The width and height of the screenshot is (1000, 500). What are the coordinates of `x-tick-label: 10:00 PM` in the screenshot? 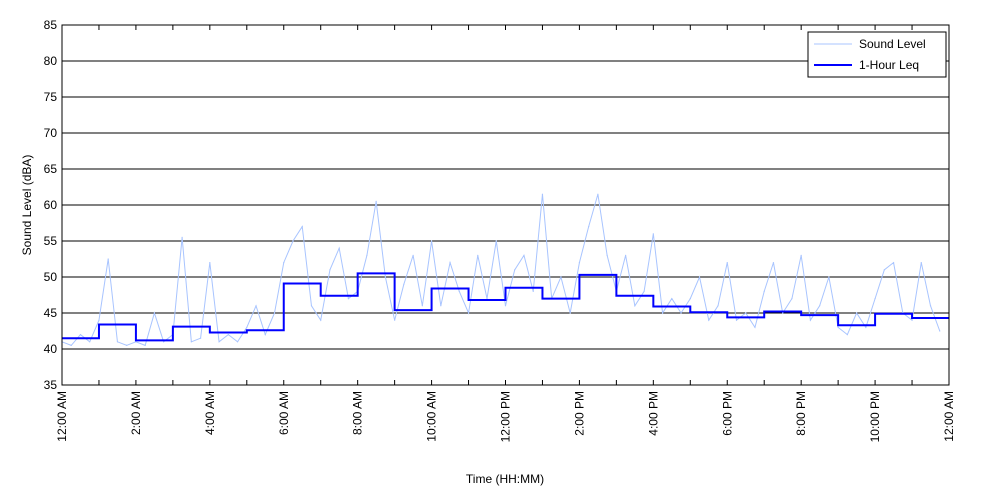 It's located at (875, 416).